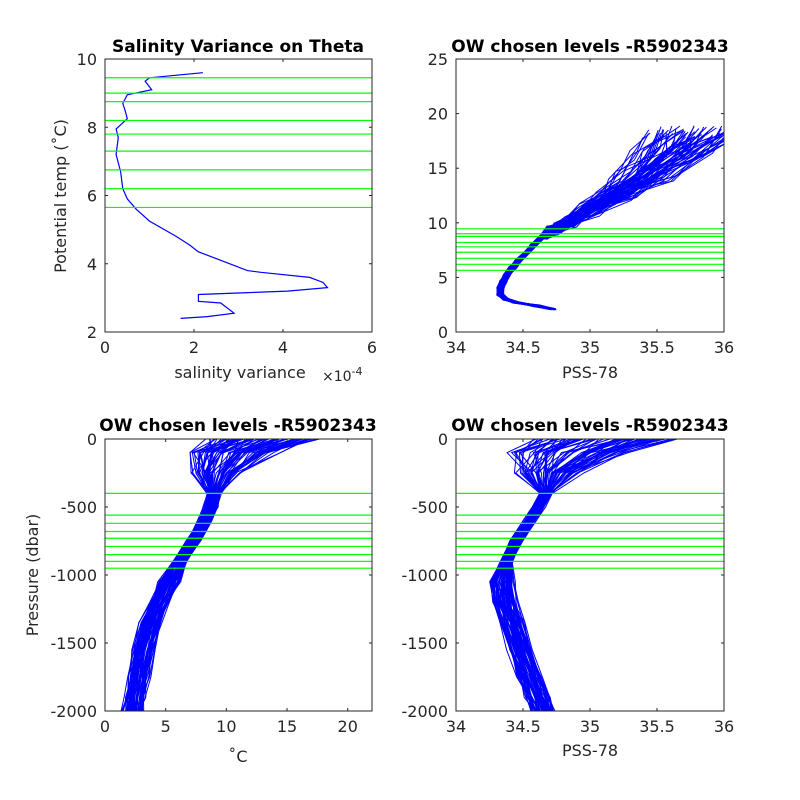 This screenshot has width=800, height=800. I want to click on salvar-y-tick-label: 10, so click(87, 59).